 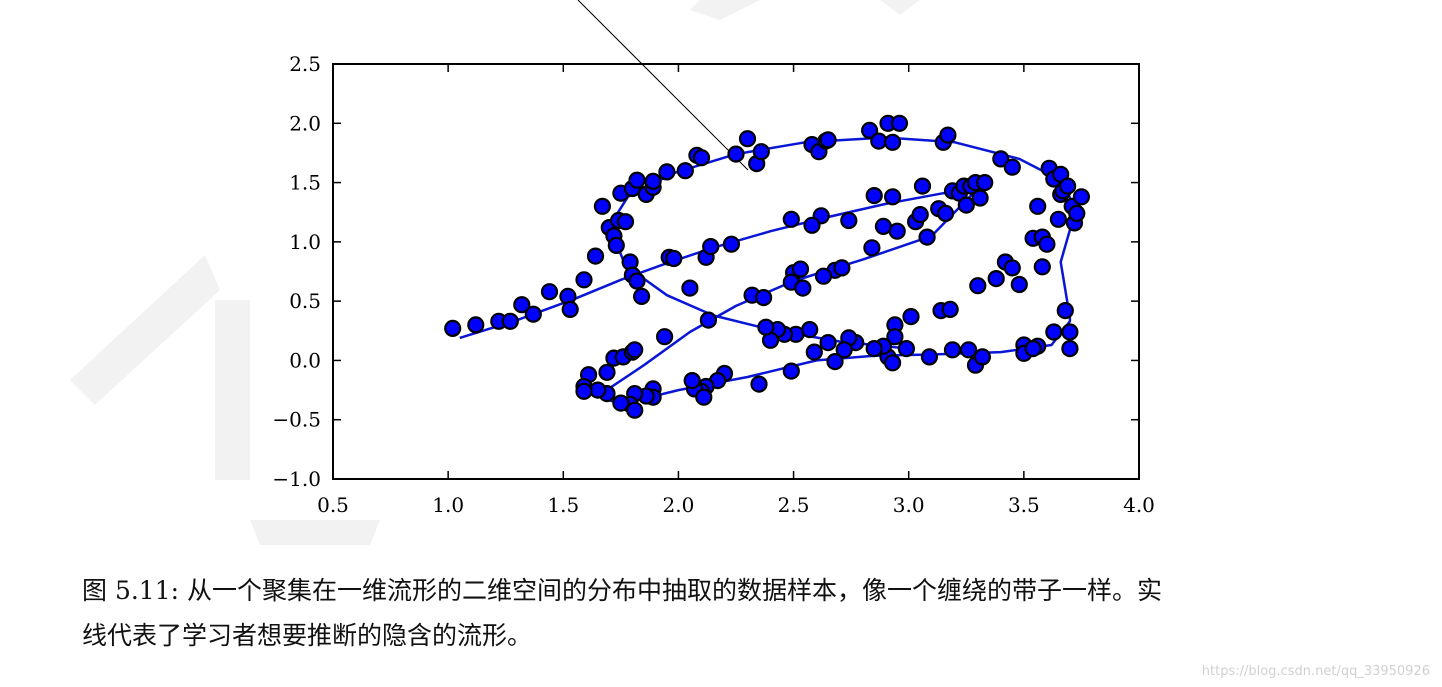 What do you see at coordinates (296, 420) in the screenshot?
I see `y-tick-label: −0.5` at bounding box center [296, 420].